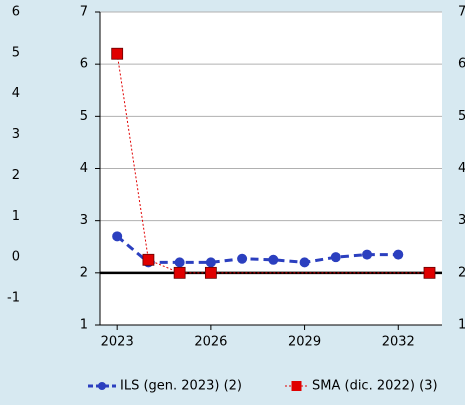  Describe the element at coordinates (13, 298) in the screenshot. I see `y-tick-label: -1` at that location.